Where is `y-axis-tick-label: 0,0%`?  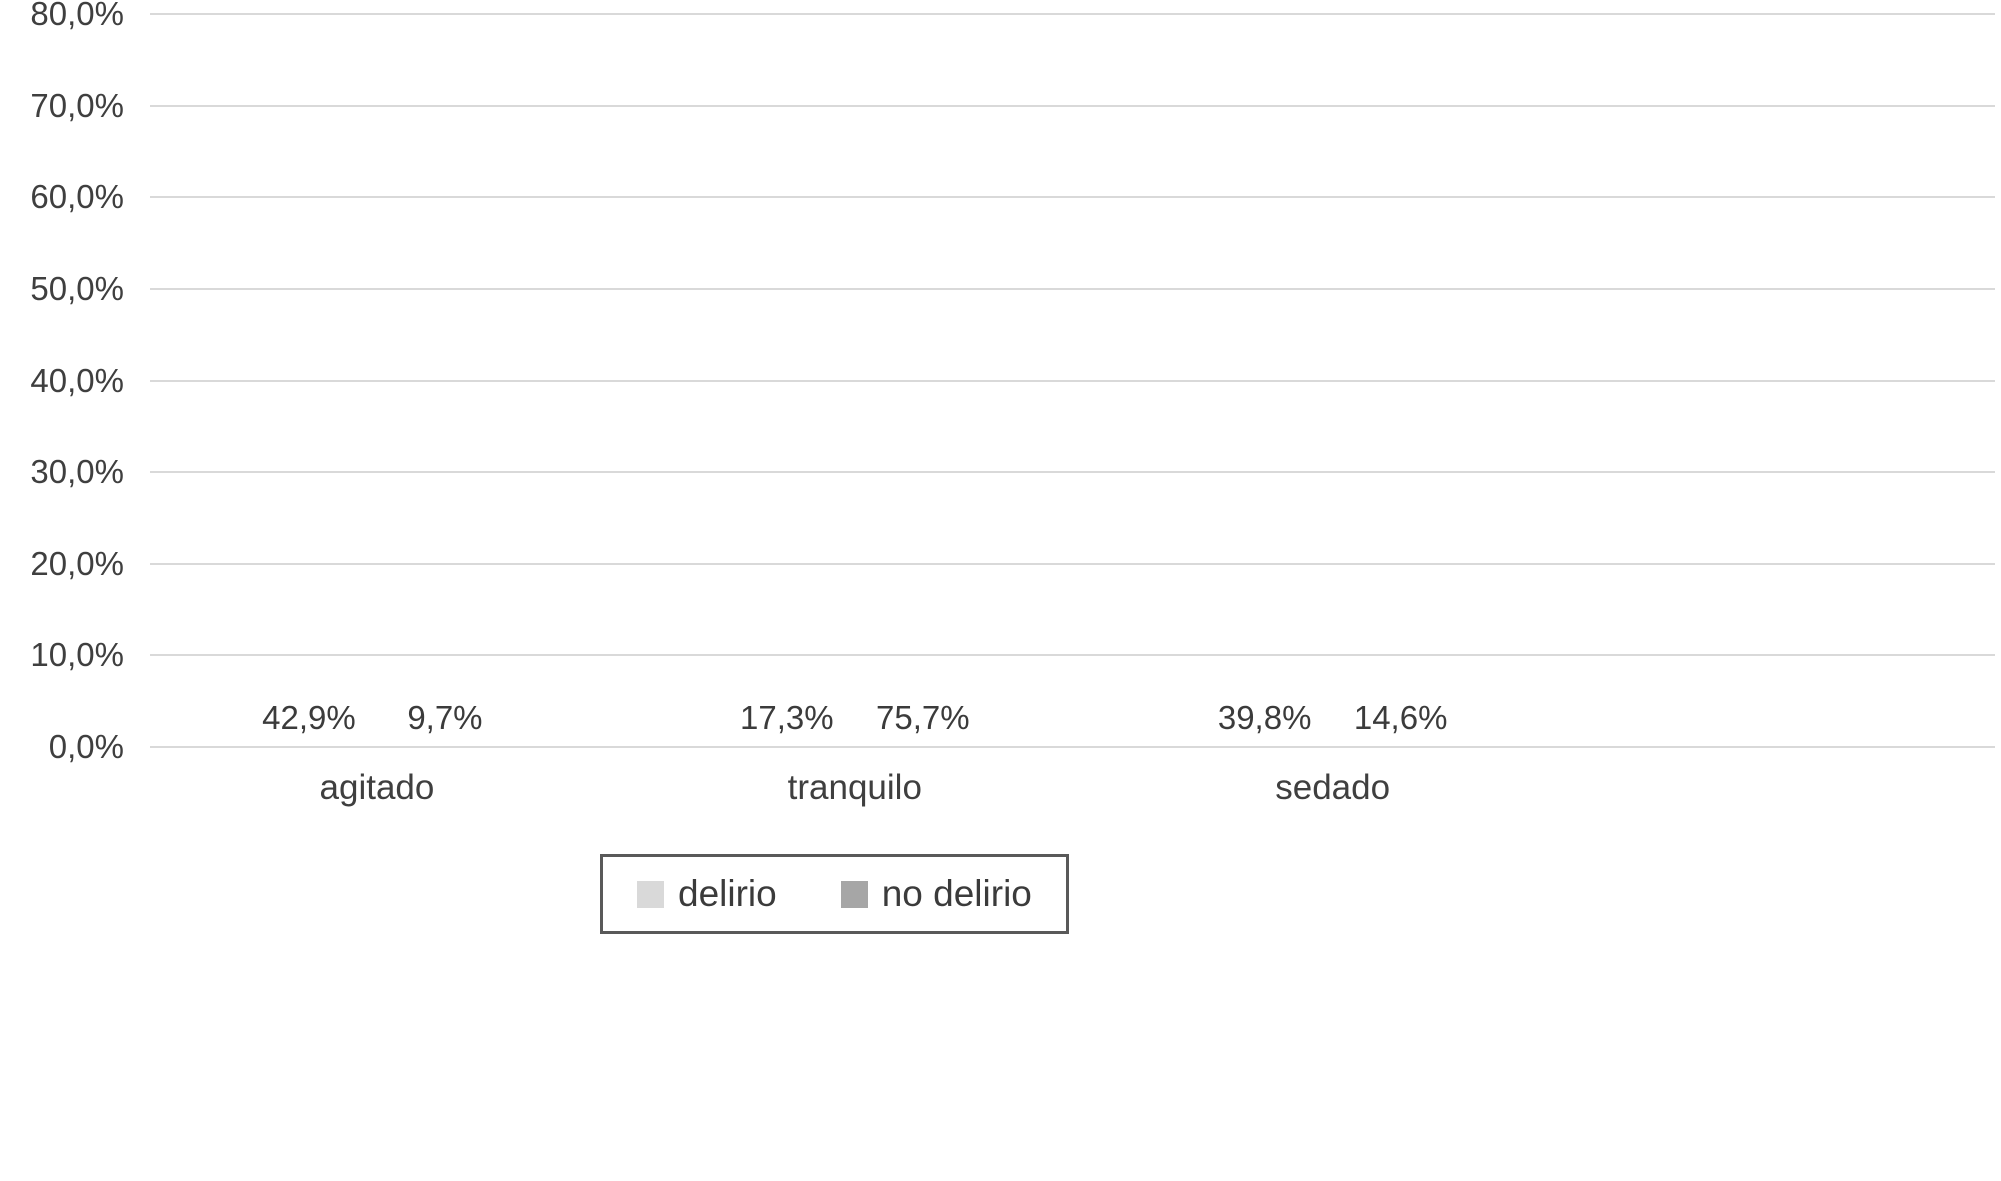 y-axis-tick-label: 0,0% is located at coordinates (86, 746).